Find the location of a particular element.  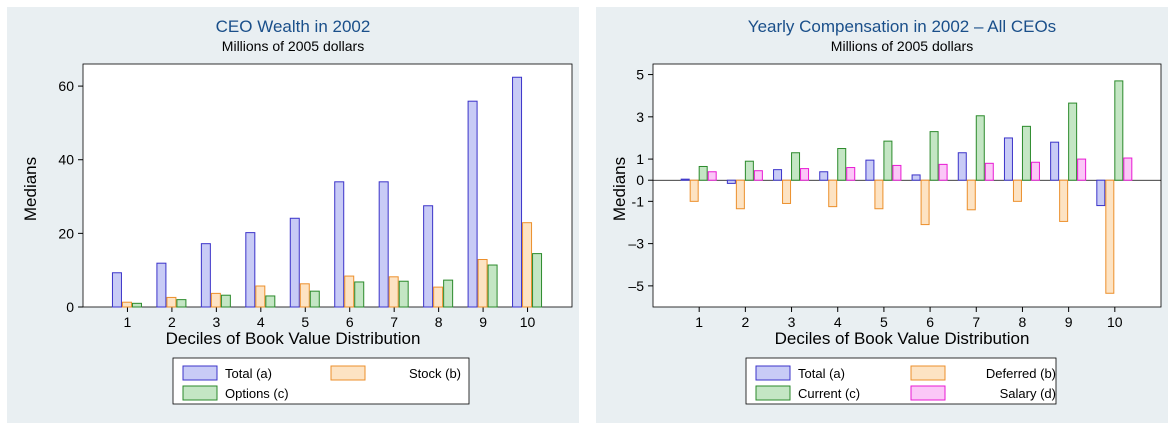

chart-title: CEO Wealth in 2002 is located at coordinates (293, 26).